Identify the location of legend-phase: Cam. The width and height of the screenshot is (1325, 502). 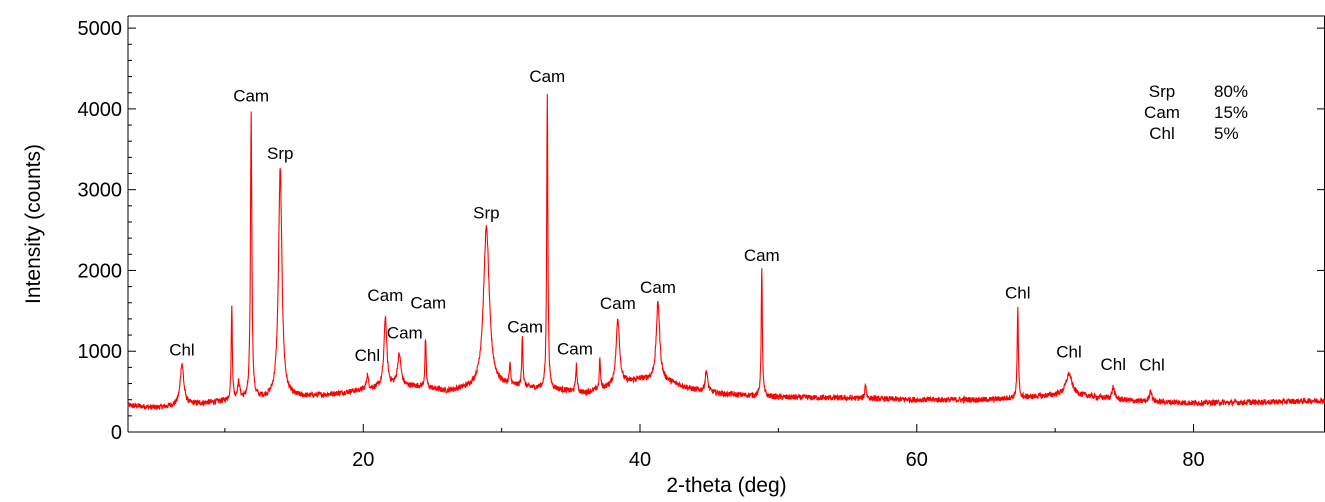
(1162, 112).